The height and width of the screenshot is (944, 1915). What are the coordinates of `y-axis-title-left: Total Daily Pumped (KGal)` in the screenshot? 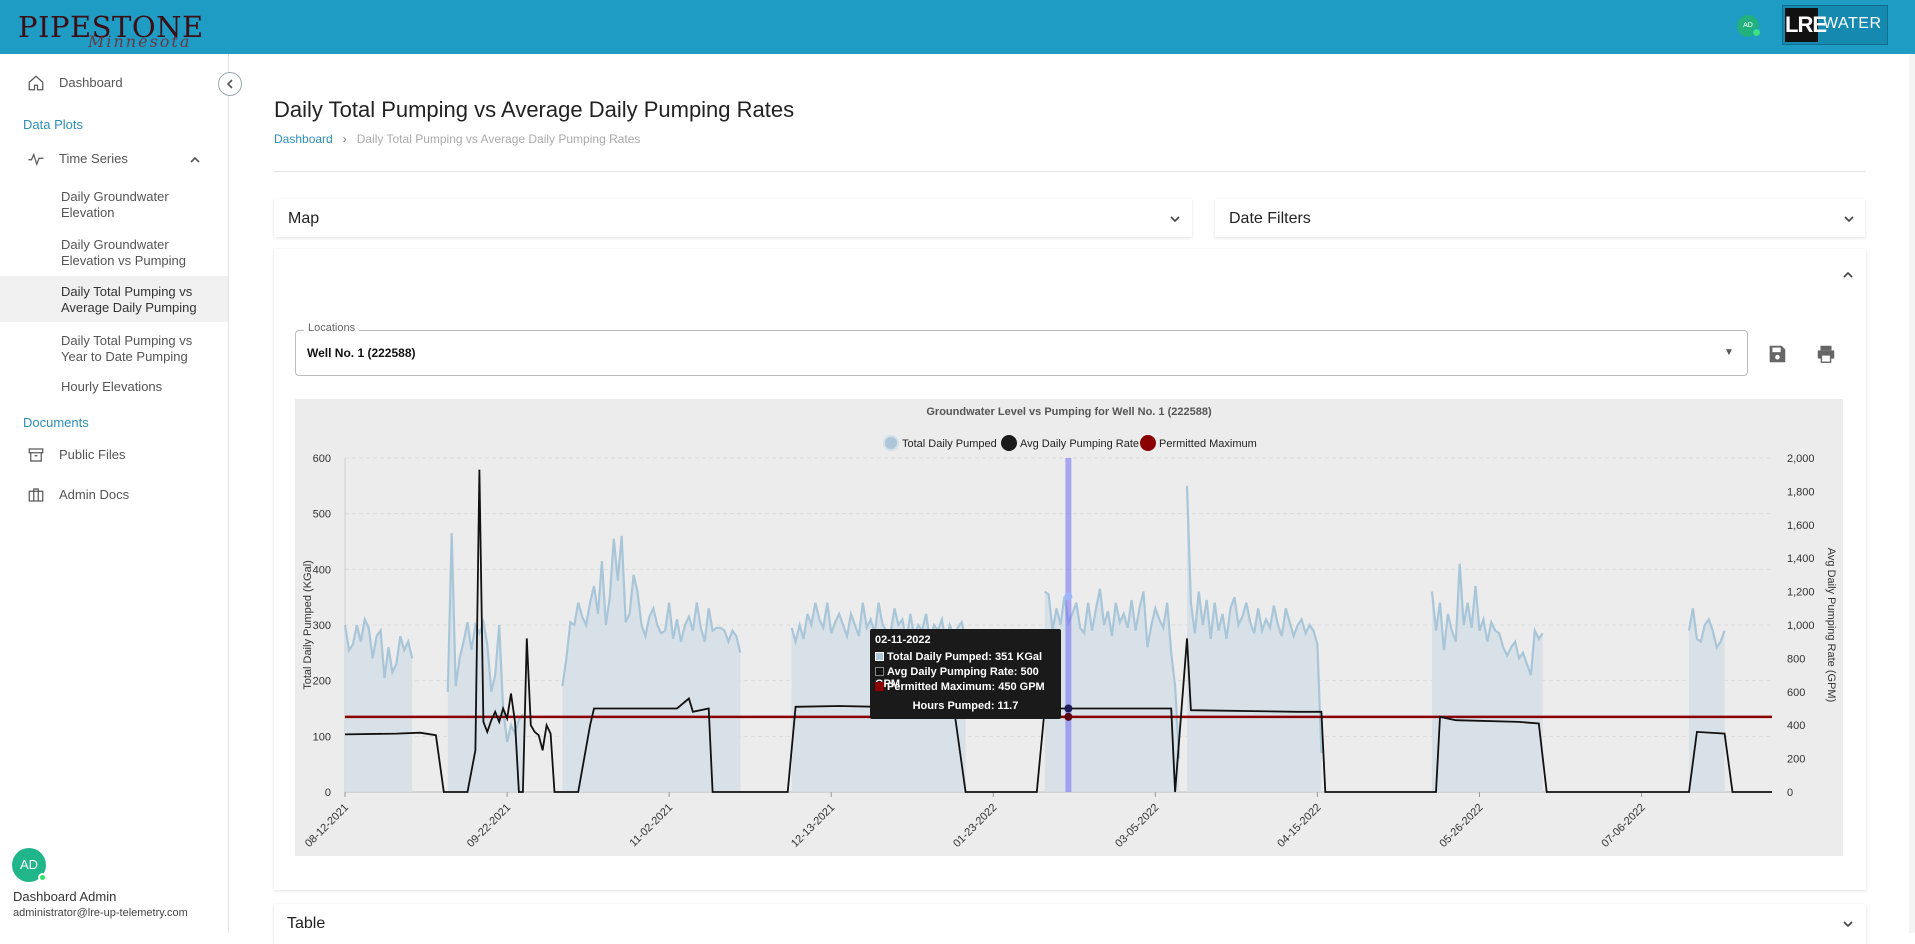 It's located at (308, 625).